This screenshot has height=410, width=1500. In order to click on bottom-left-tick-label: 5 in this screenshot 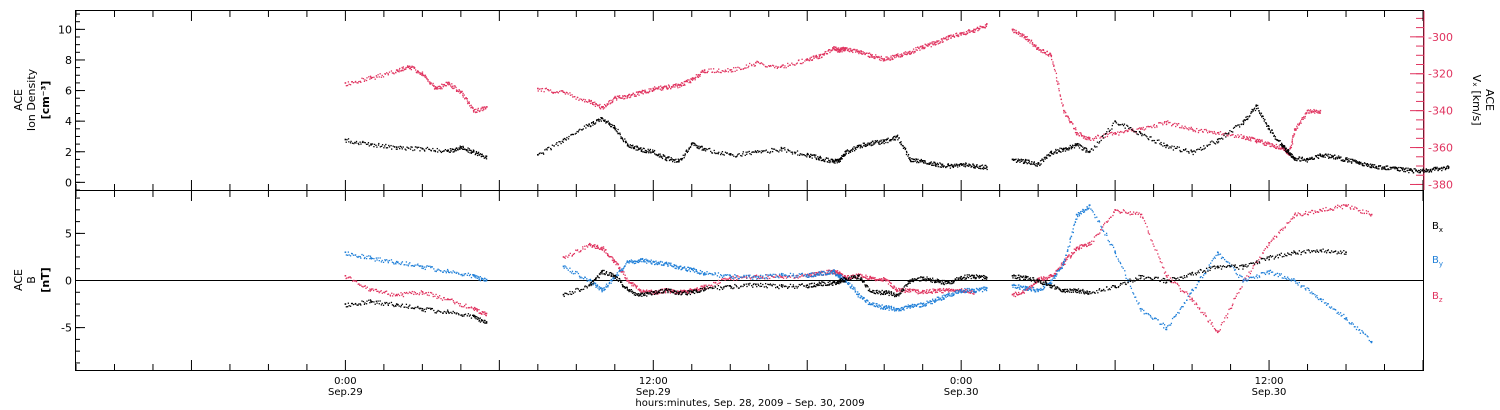, I will do `click(68, 233)`.